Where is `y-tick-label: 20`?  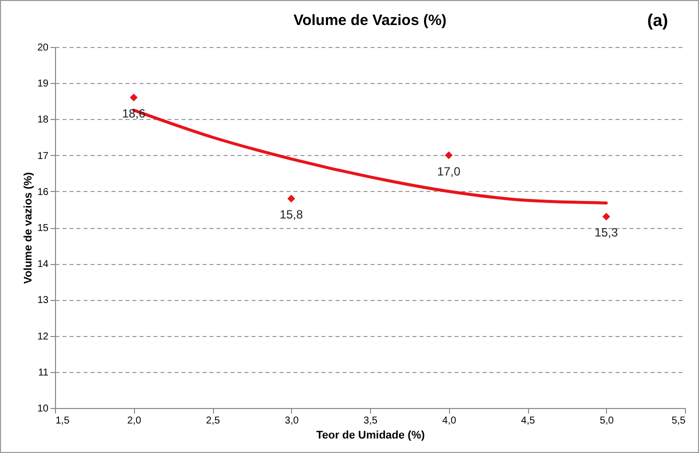
y-tick-label: 20 is located at coordinates (43, 48).